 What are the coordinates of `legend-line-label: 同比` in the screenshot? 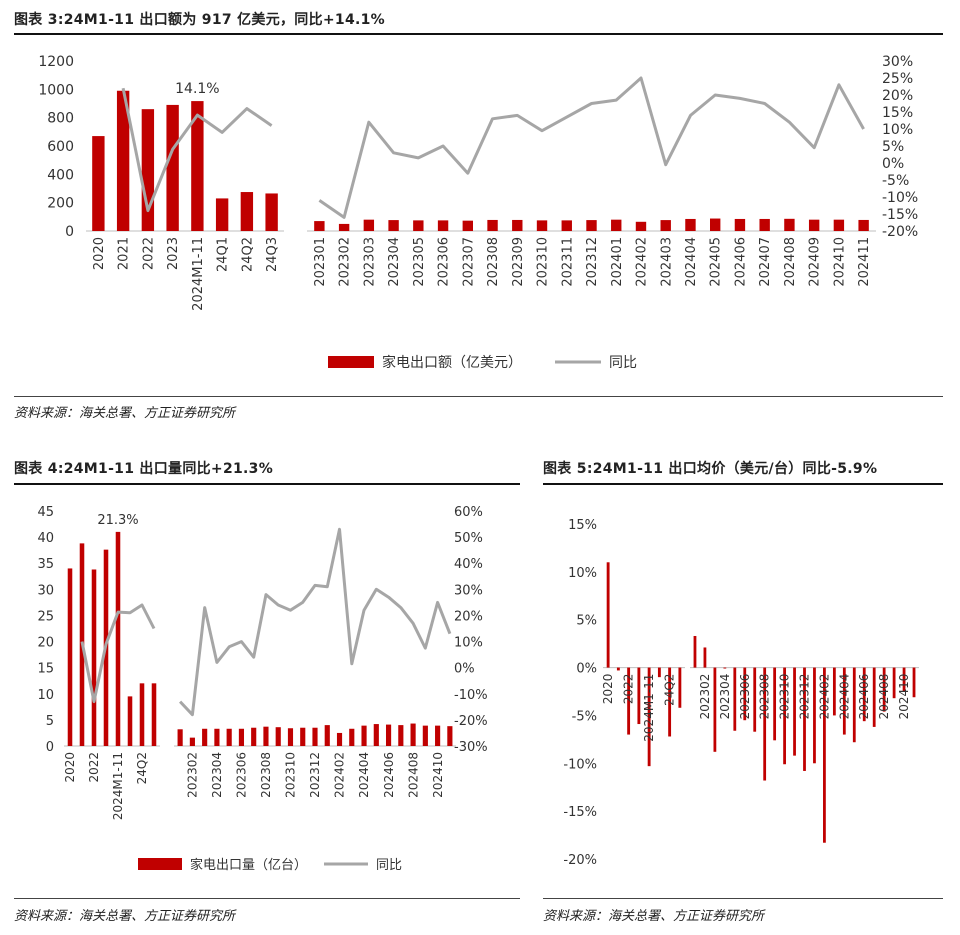 It's located at (623, 363).